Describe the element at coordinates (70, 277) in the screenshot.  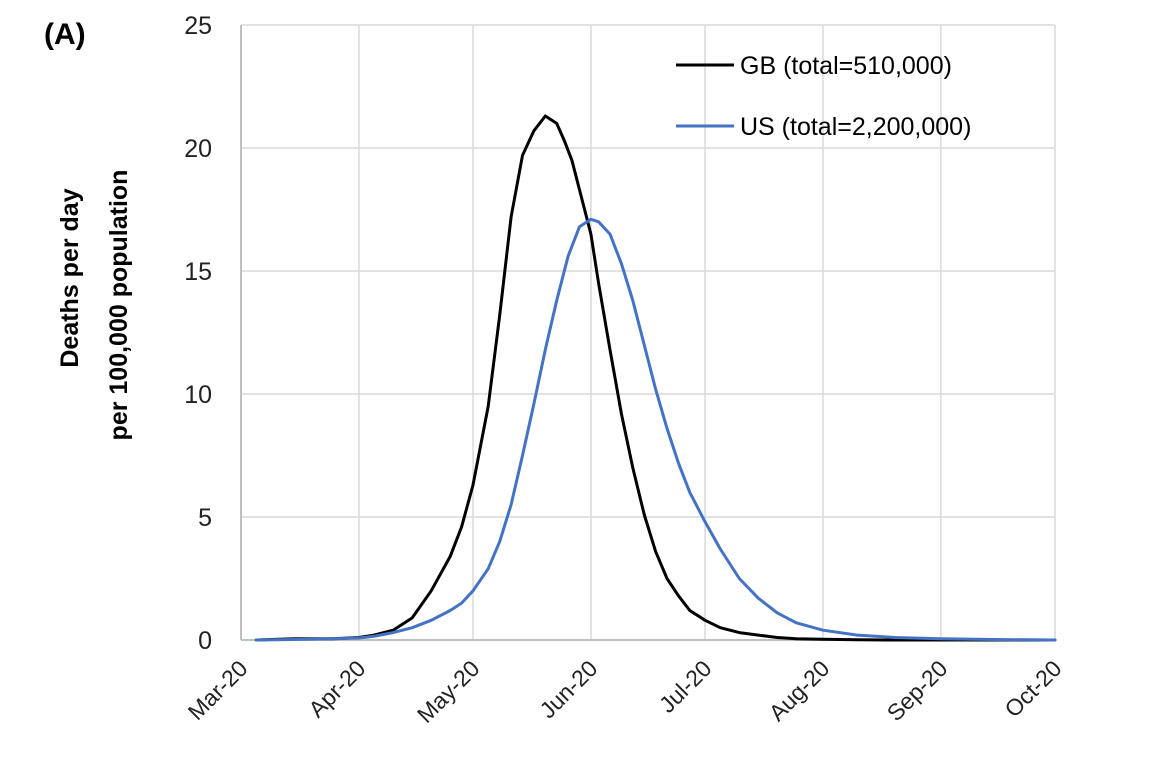
I see `y-axis-label-line-1: Deaths per day` at that location.